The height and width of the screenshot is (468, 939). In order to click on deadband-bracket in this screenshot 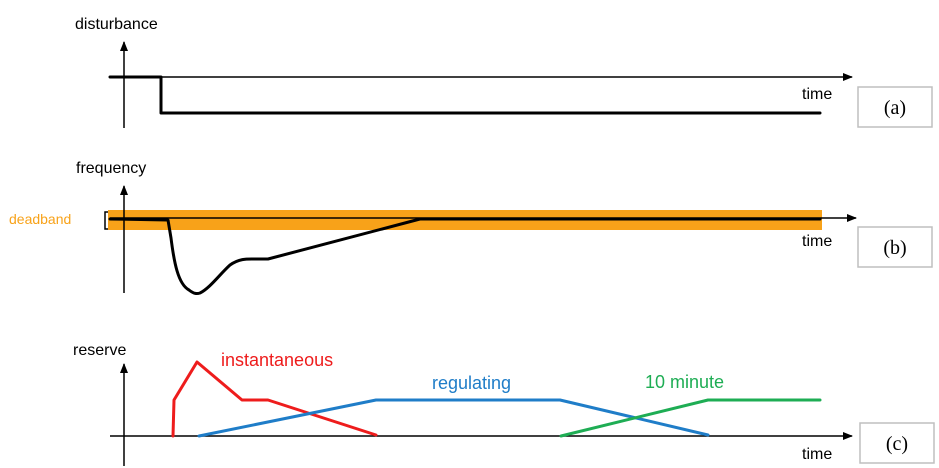, I will do `click(106, 220)`.